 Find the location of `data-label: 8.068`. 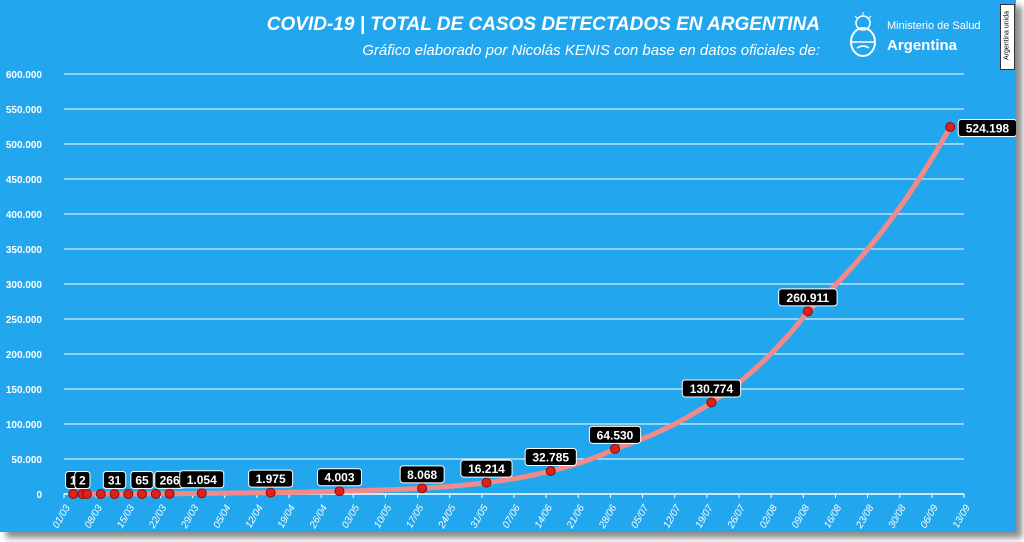

data-label: 8.068 is located at coordinates (422, 474).